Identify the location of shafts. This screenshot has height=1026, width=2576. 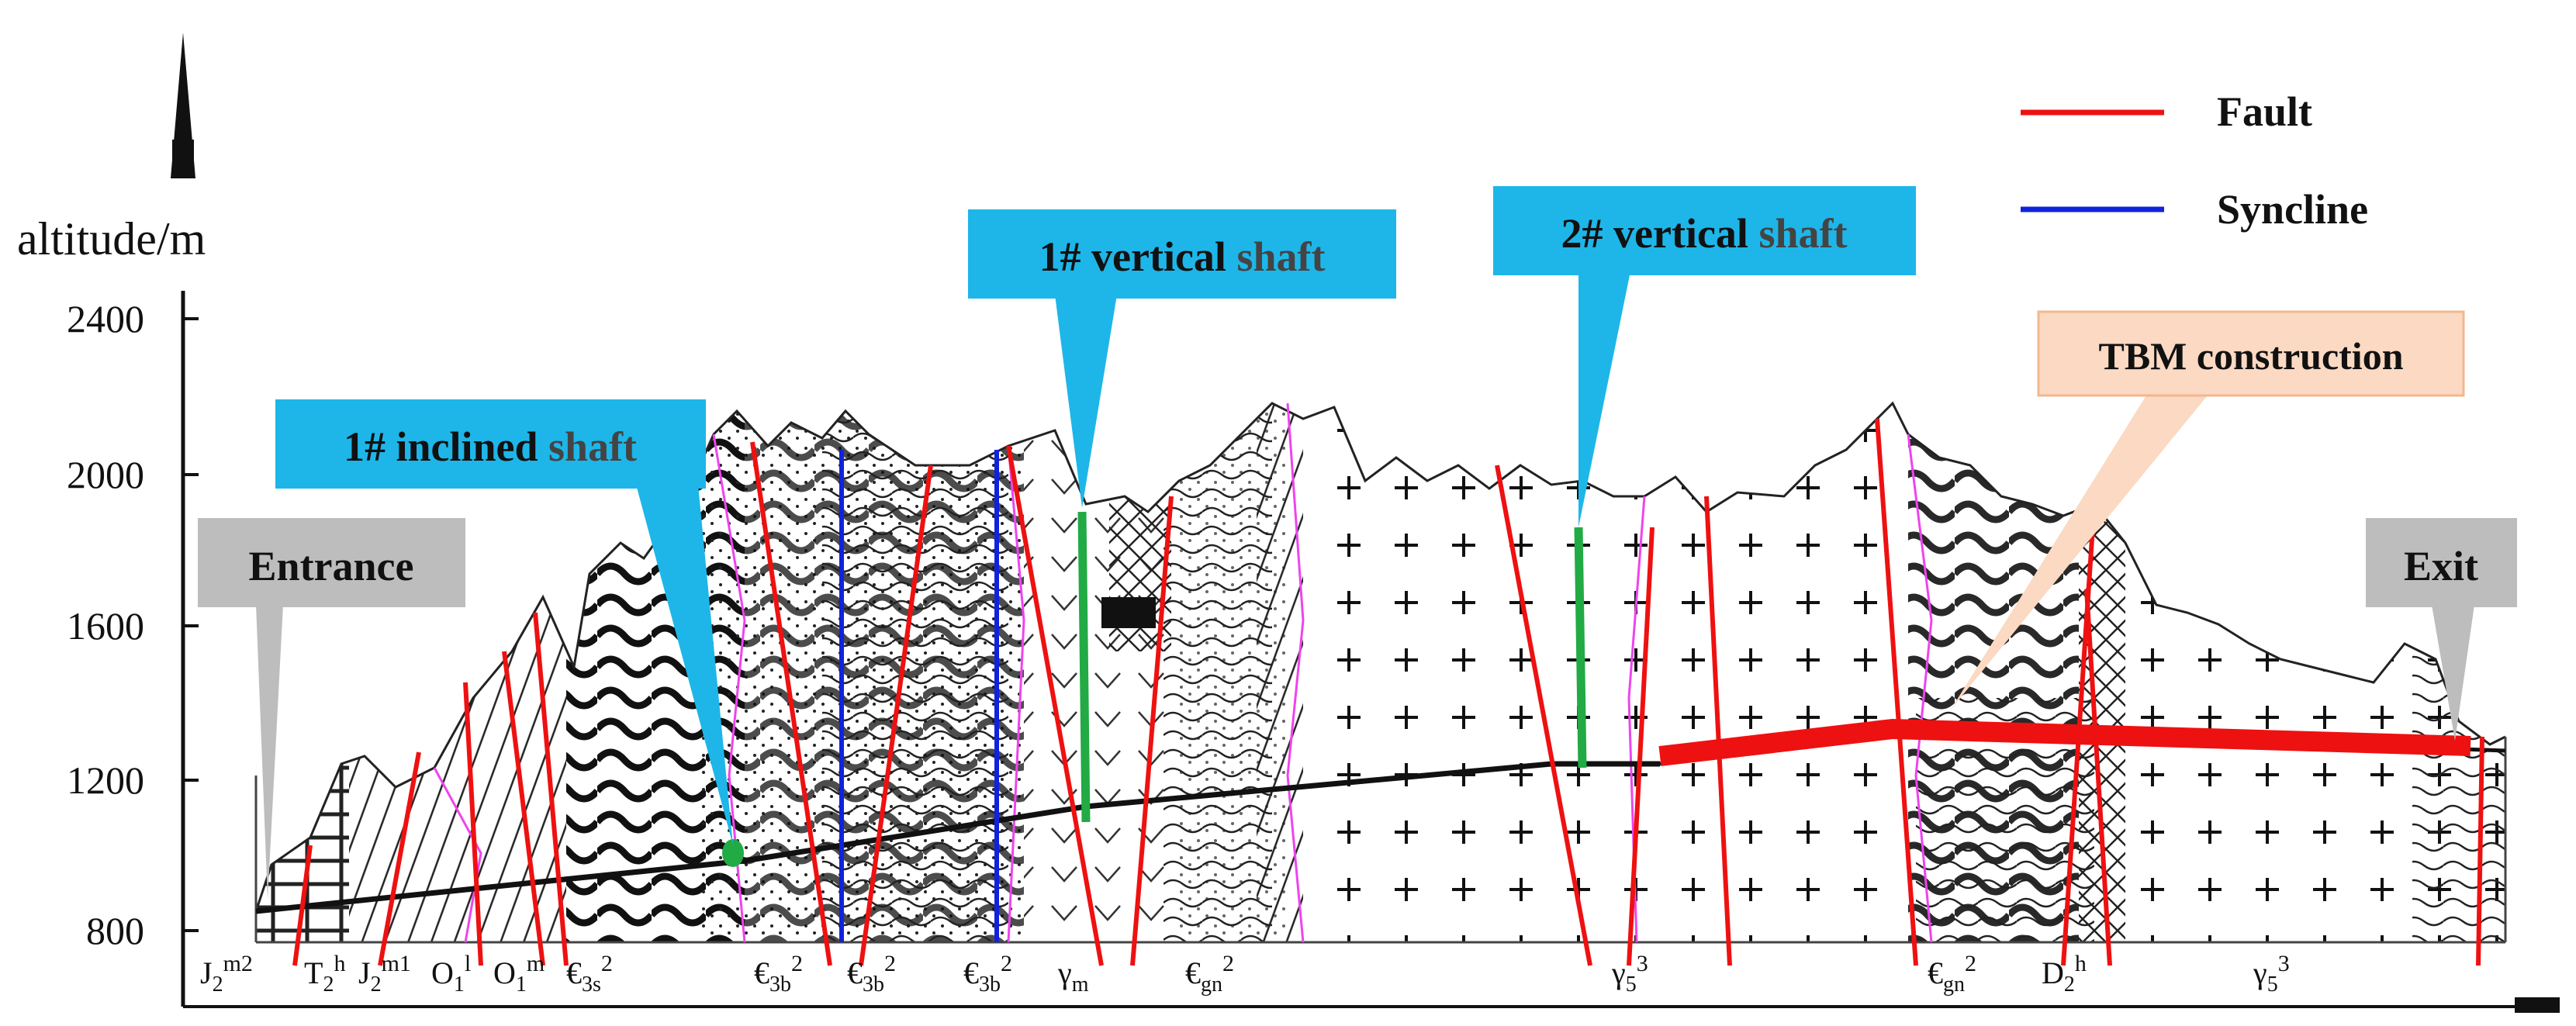
(1154, 689).